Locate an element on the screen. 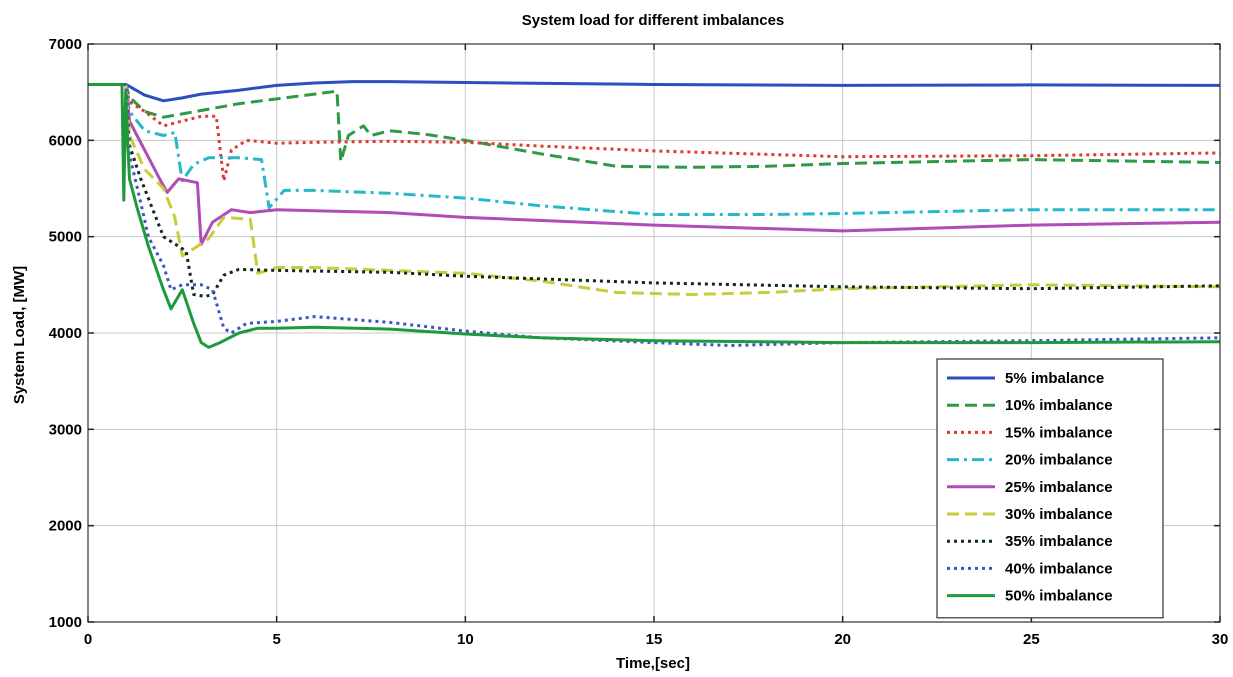  x-axis-label: Time,[sec] is located at coordinates (653, 663).